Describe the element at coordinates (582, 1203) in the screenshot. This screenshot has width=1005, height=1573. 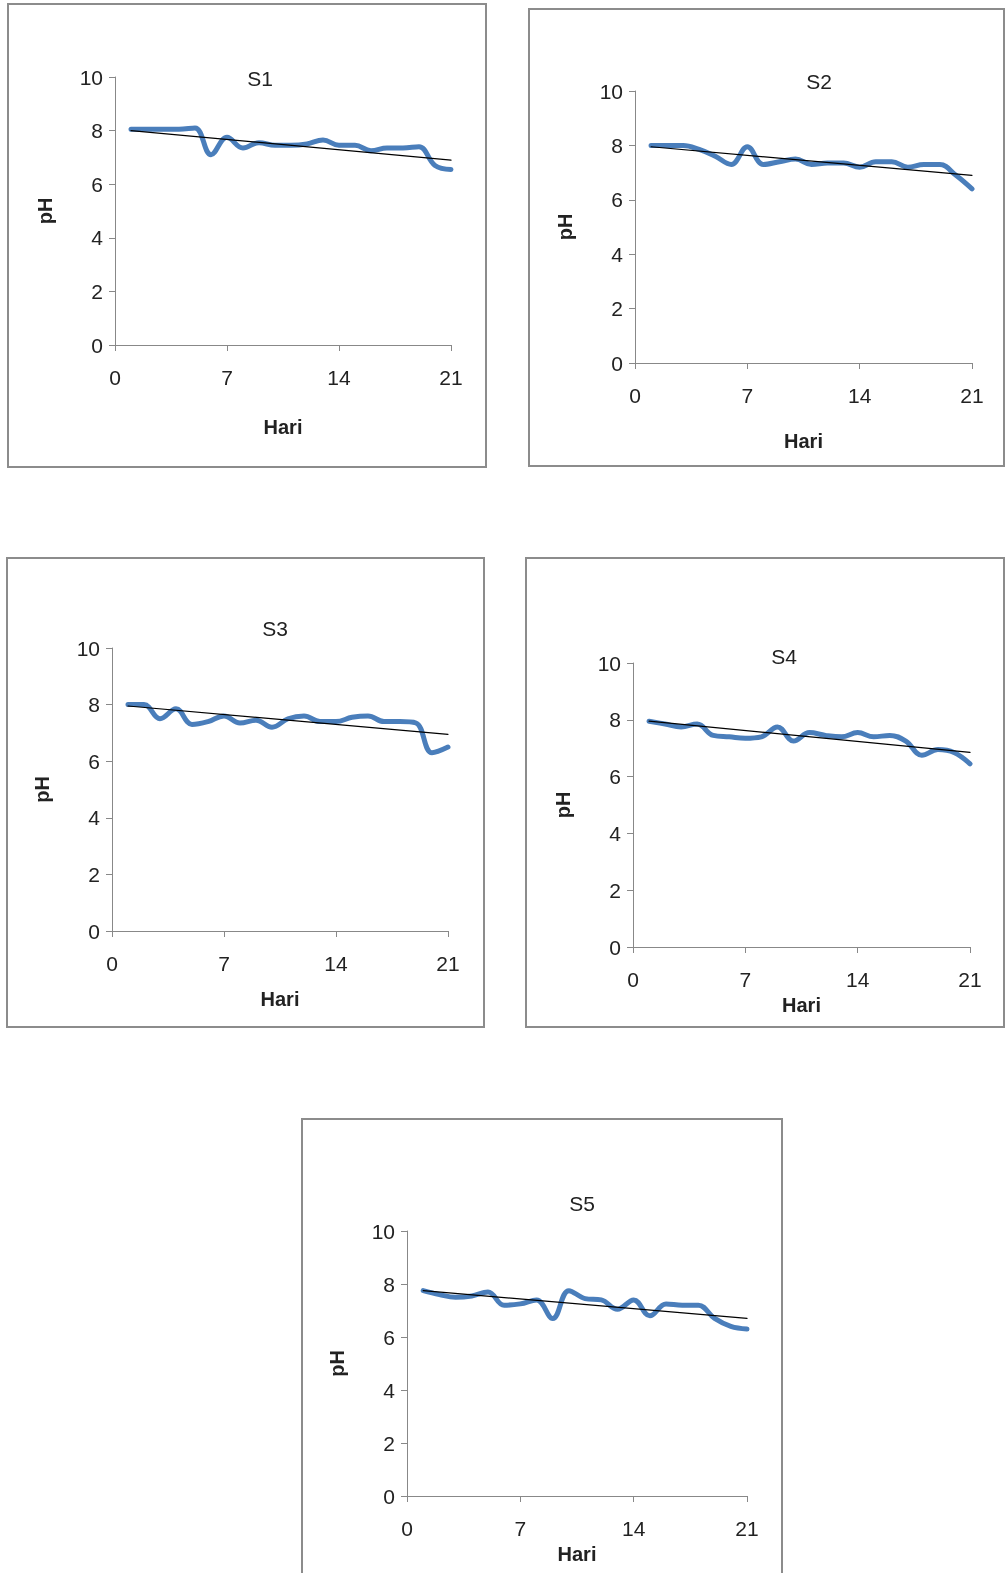
I see `chart-title: S5` at that location.